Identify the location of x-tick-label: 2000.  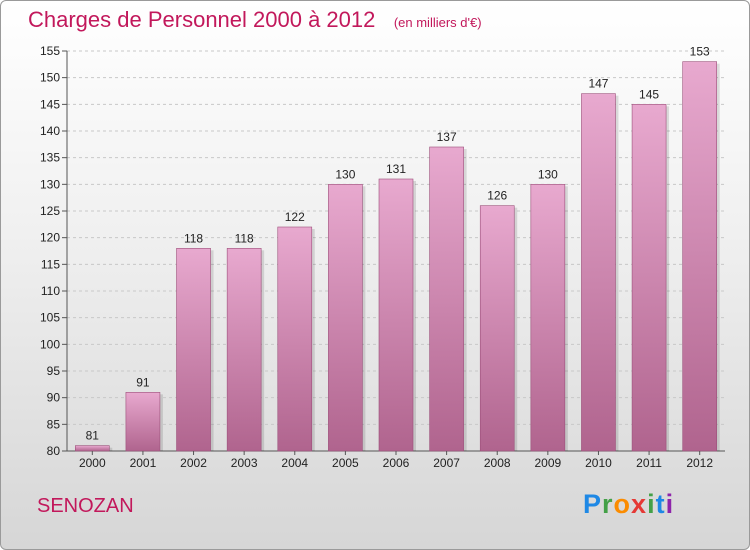
(92, 463).